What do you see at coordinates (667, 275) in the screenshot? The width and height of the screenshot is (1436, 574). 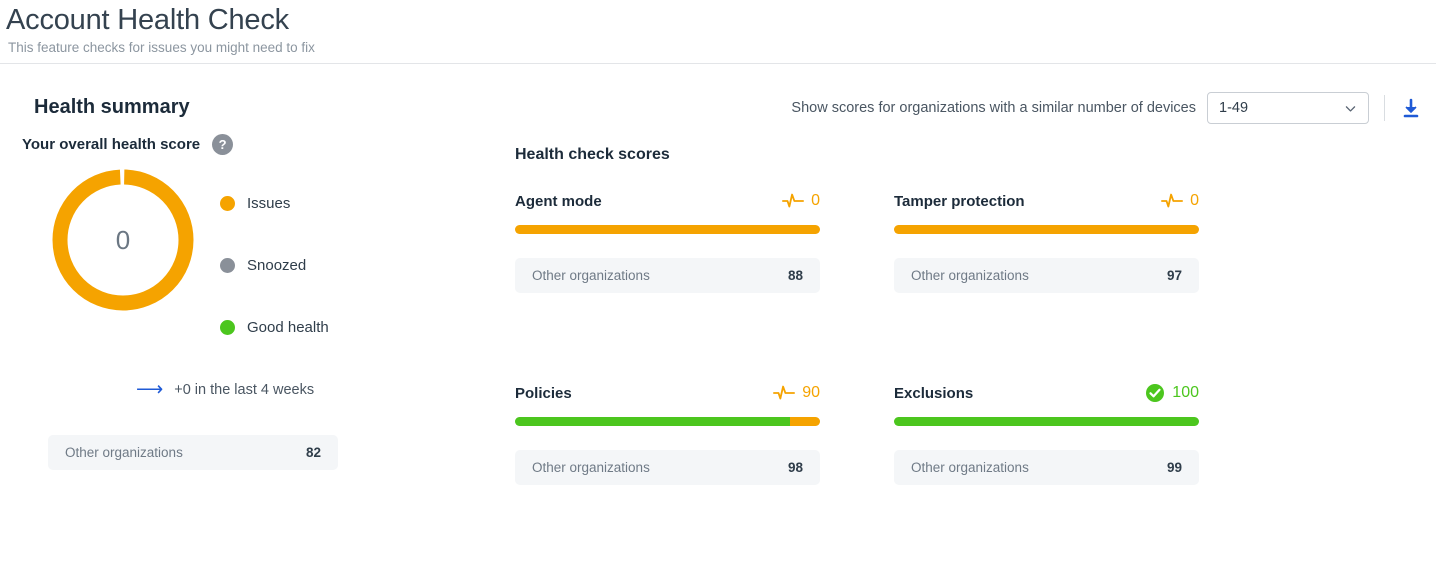 I see `score-card-other-organizations-box: Other organizations 88` at bounding box center [667, 275].